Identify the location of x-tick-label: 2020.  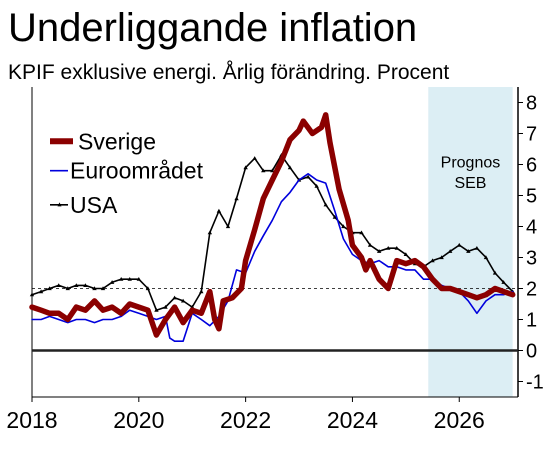
(138, 420).